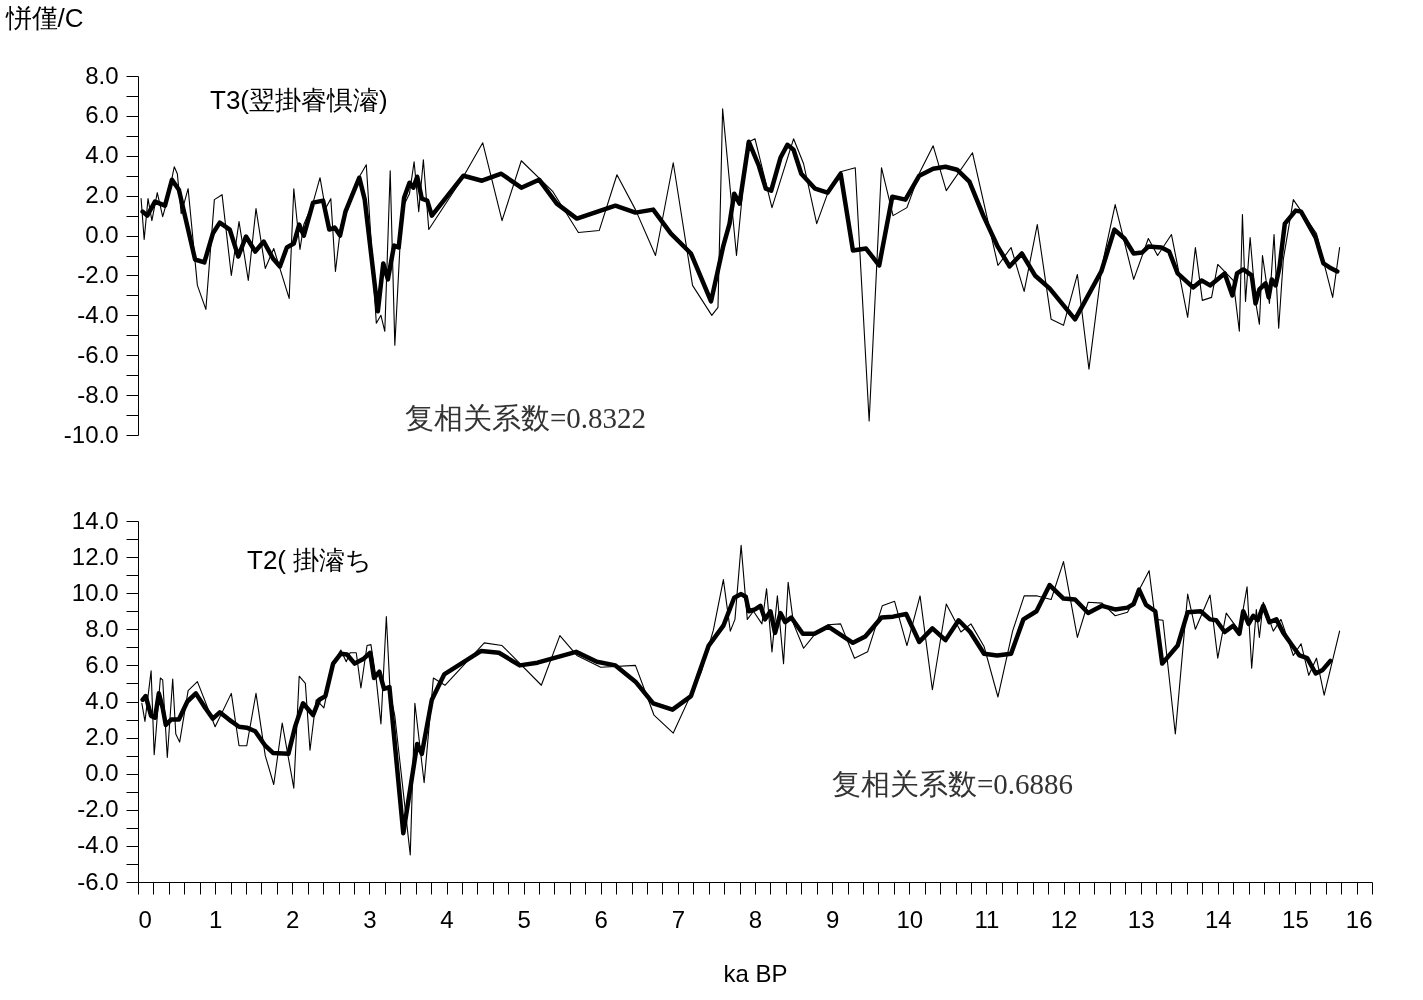  Describe the element at coordinates (755, 919) in the screenshot. I see `x-tick-label: 8` at that location.